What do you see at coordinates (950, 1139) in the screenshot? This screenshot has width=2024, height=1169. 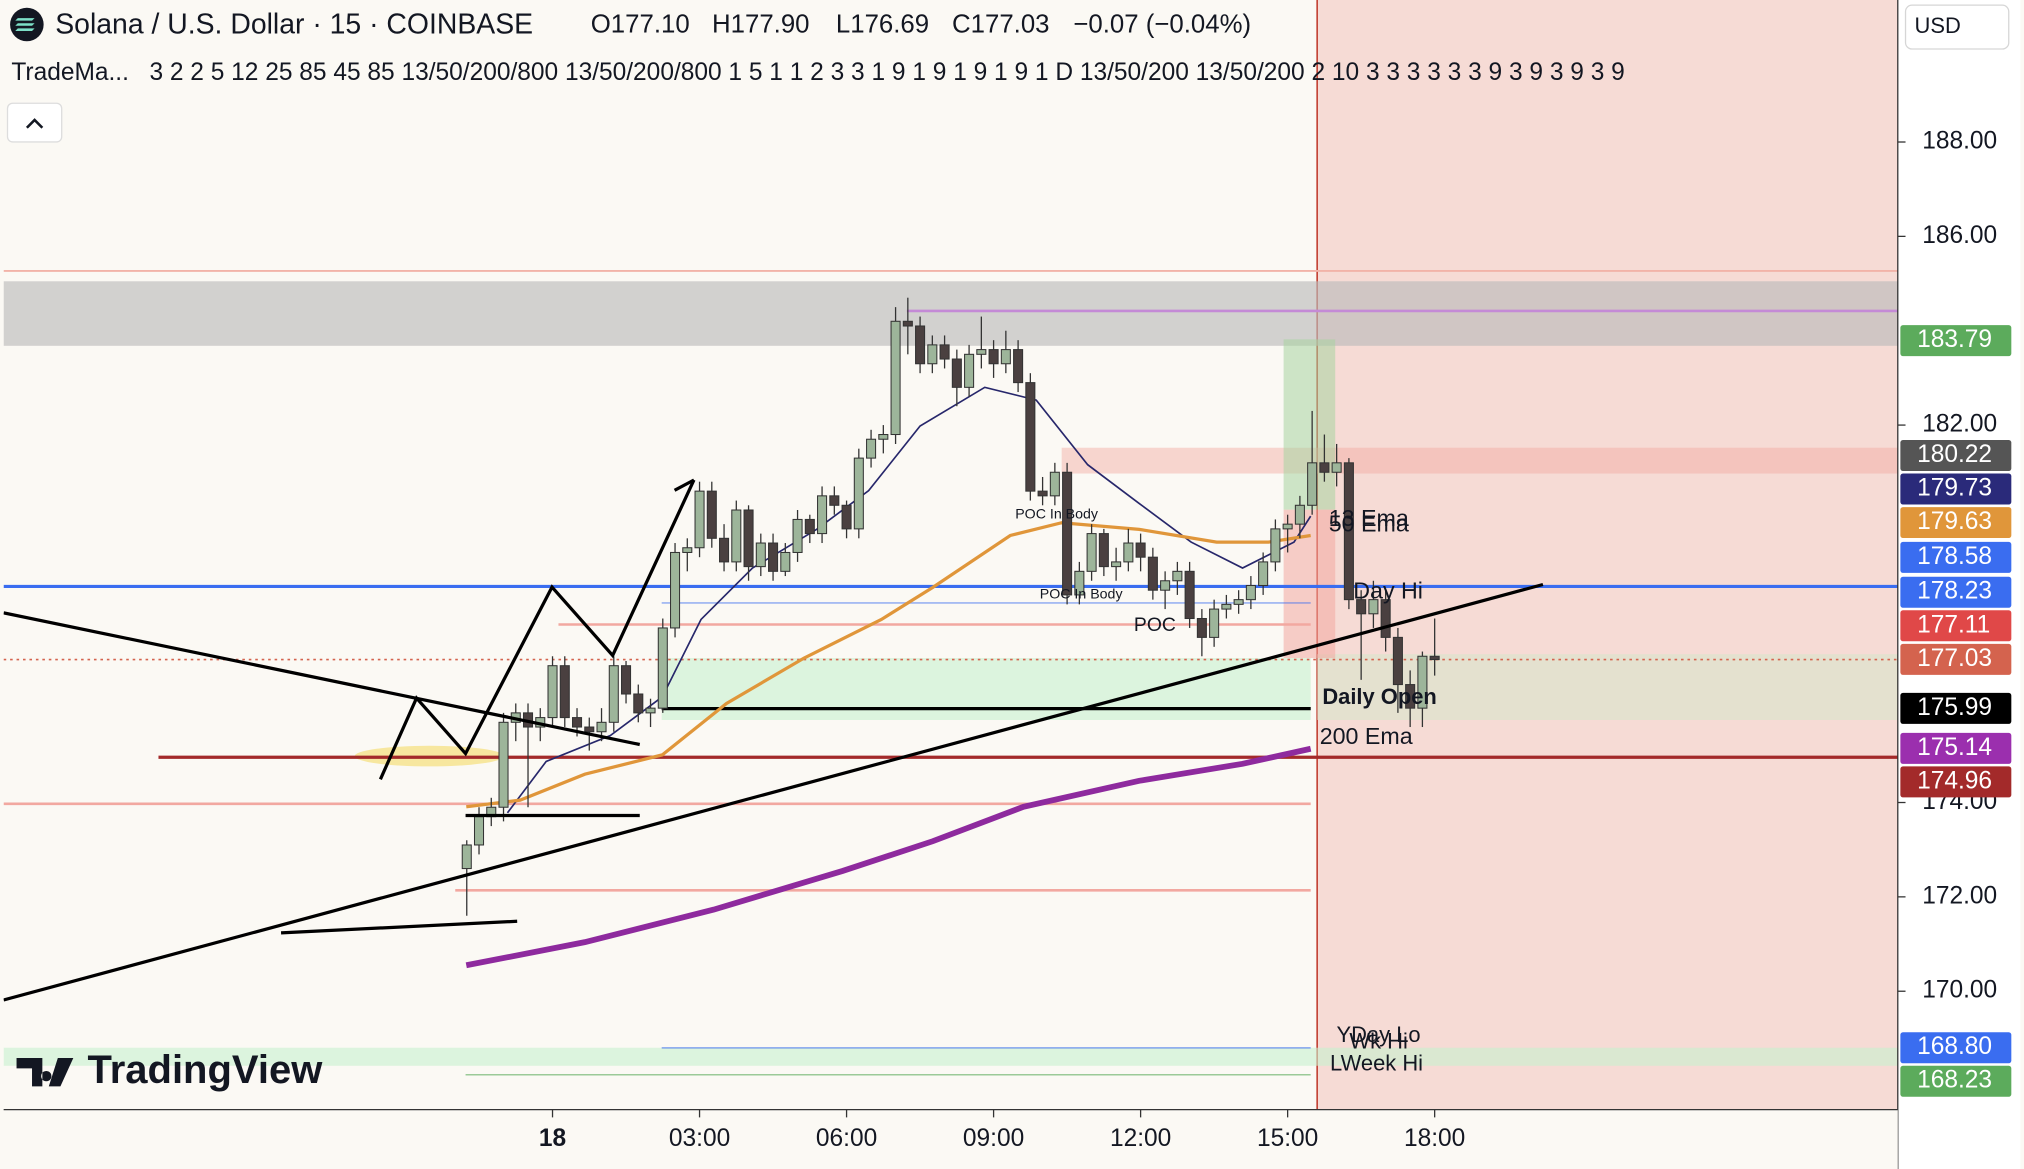 I see `time-axis` at bounding box center [950, 1139].